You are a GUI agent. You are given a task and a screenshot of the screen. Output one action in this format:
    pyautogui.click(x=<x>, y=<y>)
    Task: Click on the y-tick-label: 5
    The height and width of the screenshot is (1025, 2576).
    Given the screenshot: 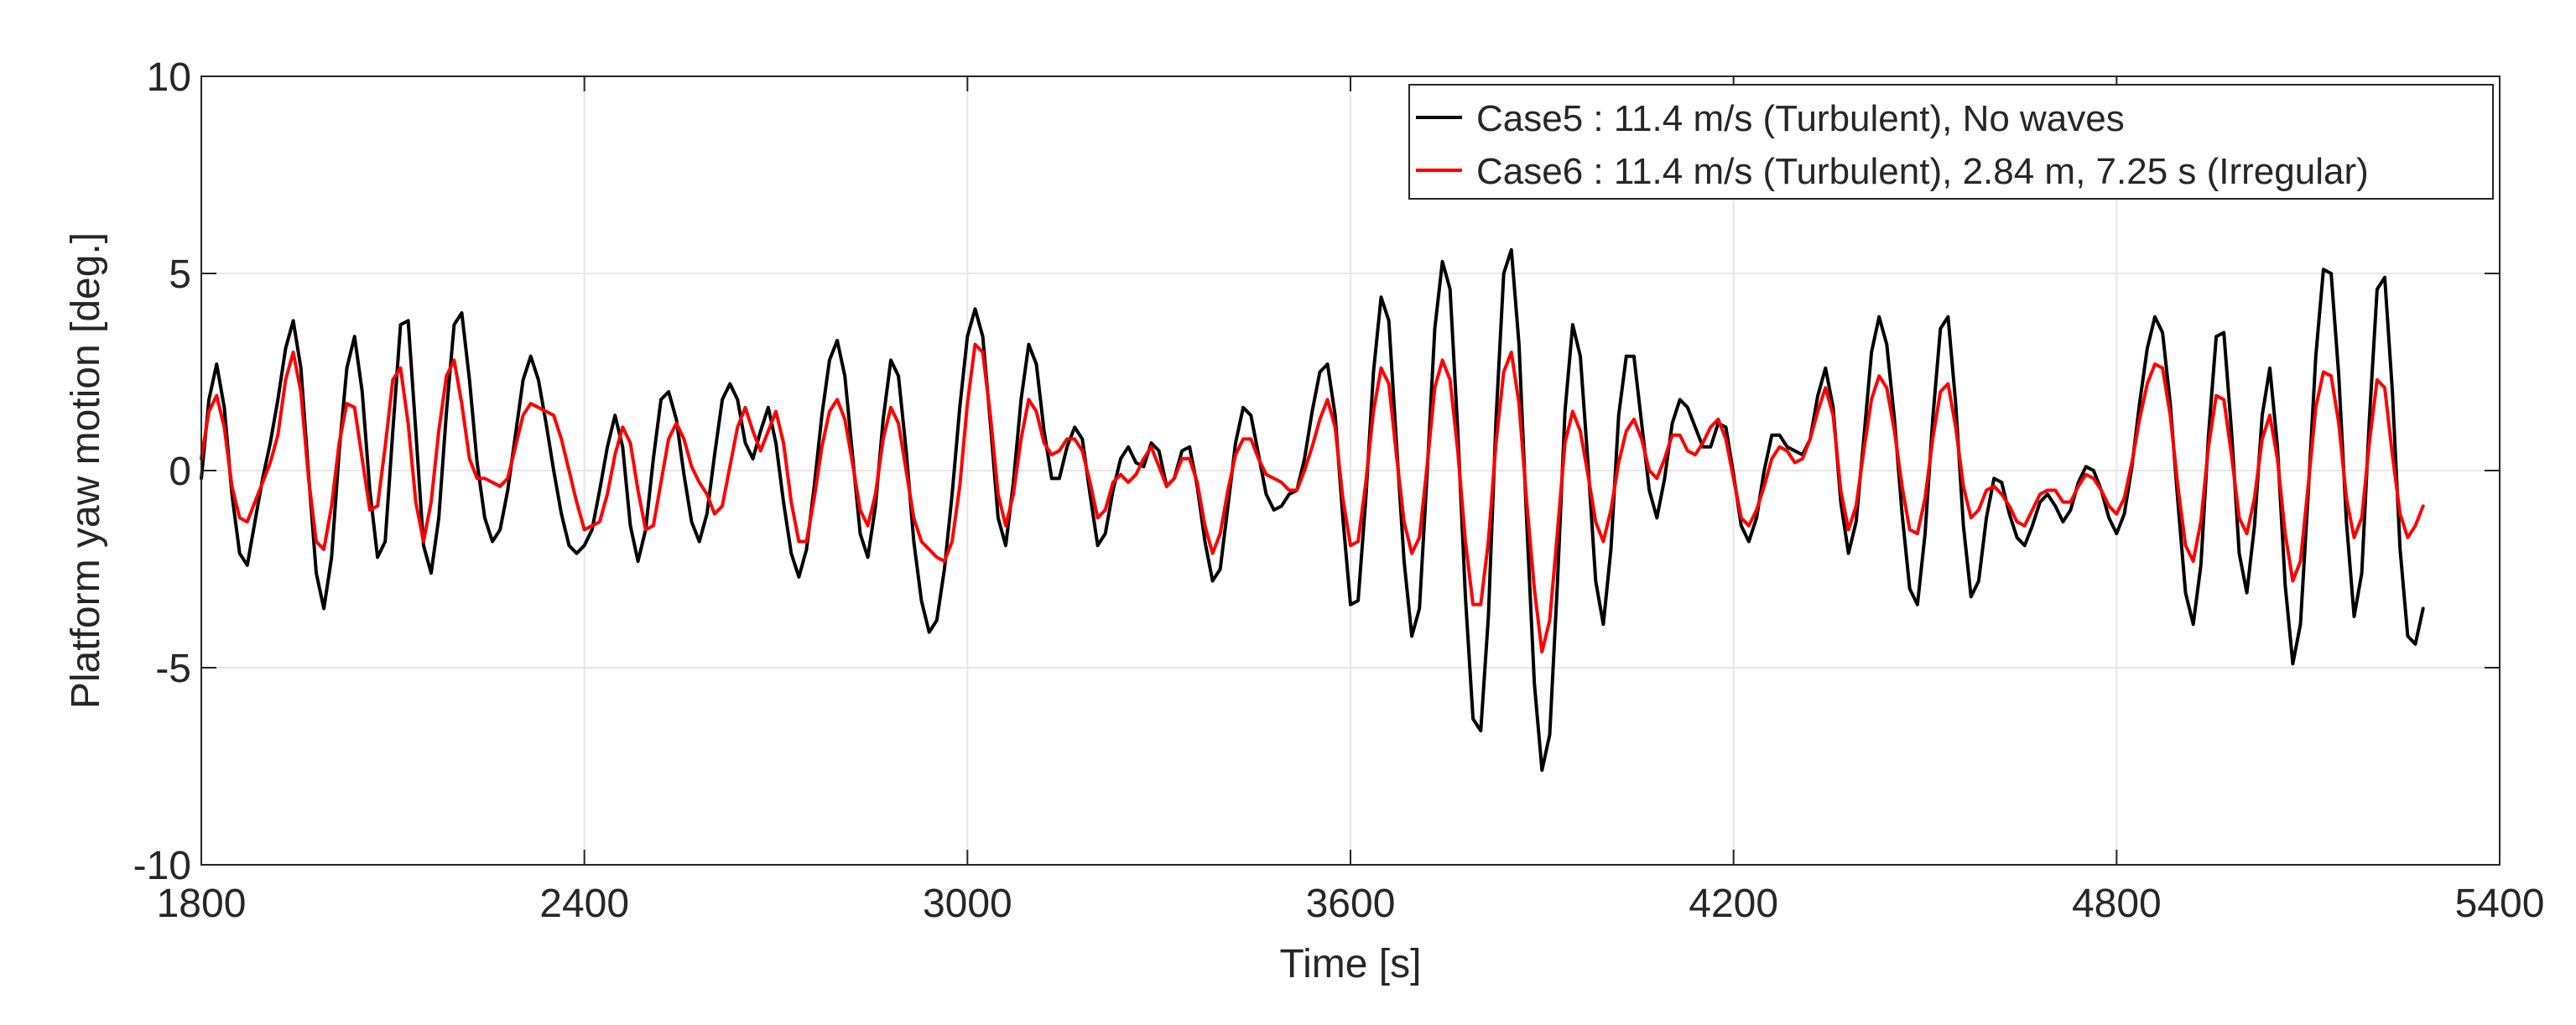 What is the action you would take?
    pyautogui.click(x=180, y=274)
    